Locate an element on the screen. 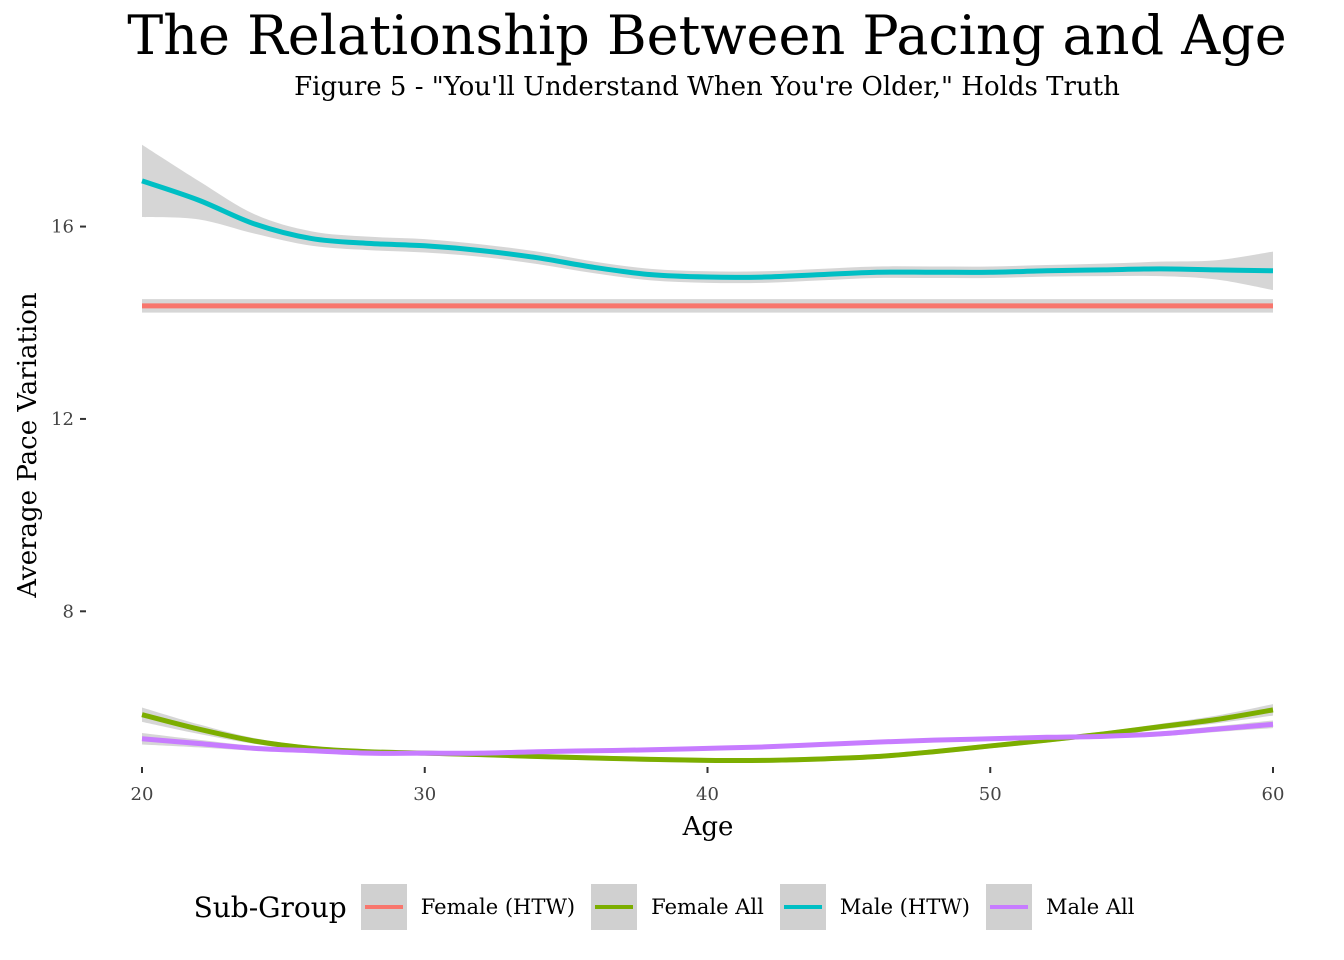  legend-label: Male (HTW) is located at coordinates (904, 907).